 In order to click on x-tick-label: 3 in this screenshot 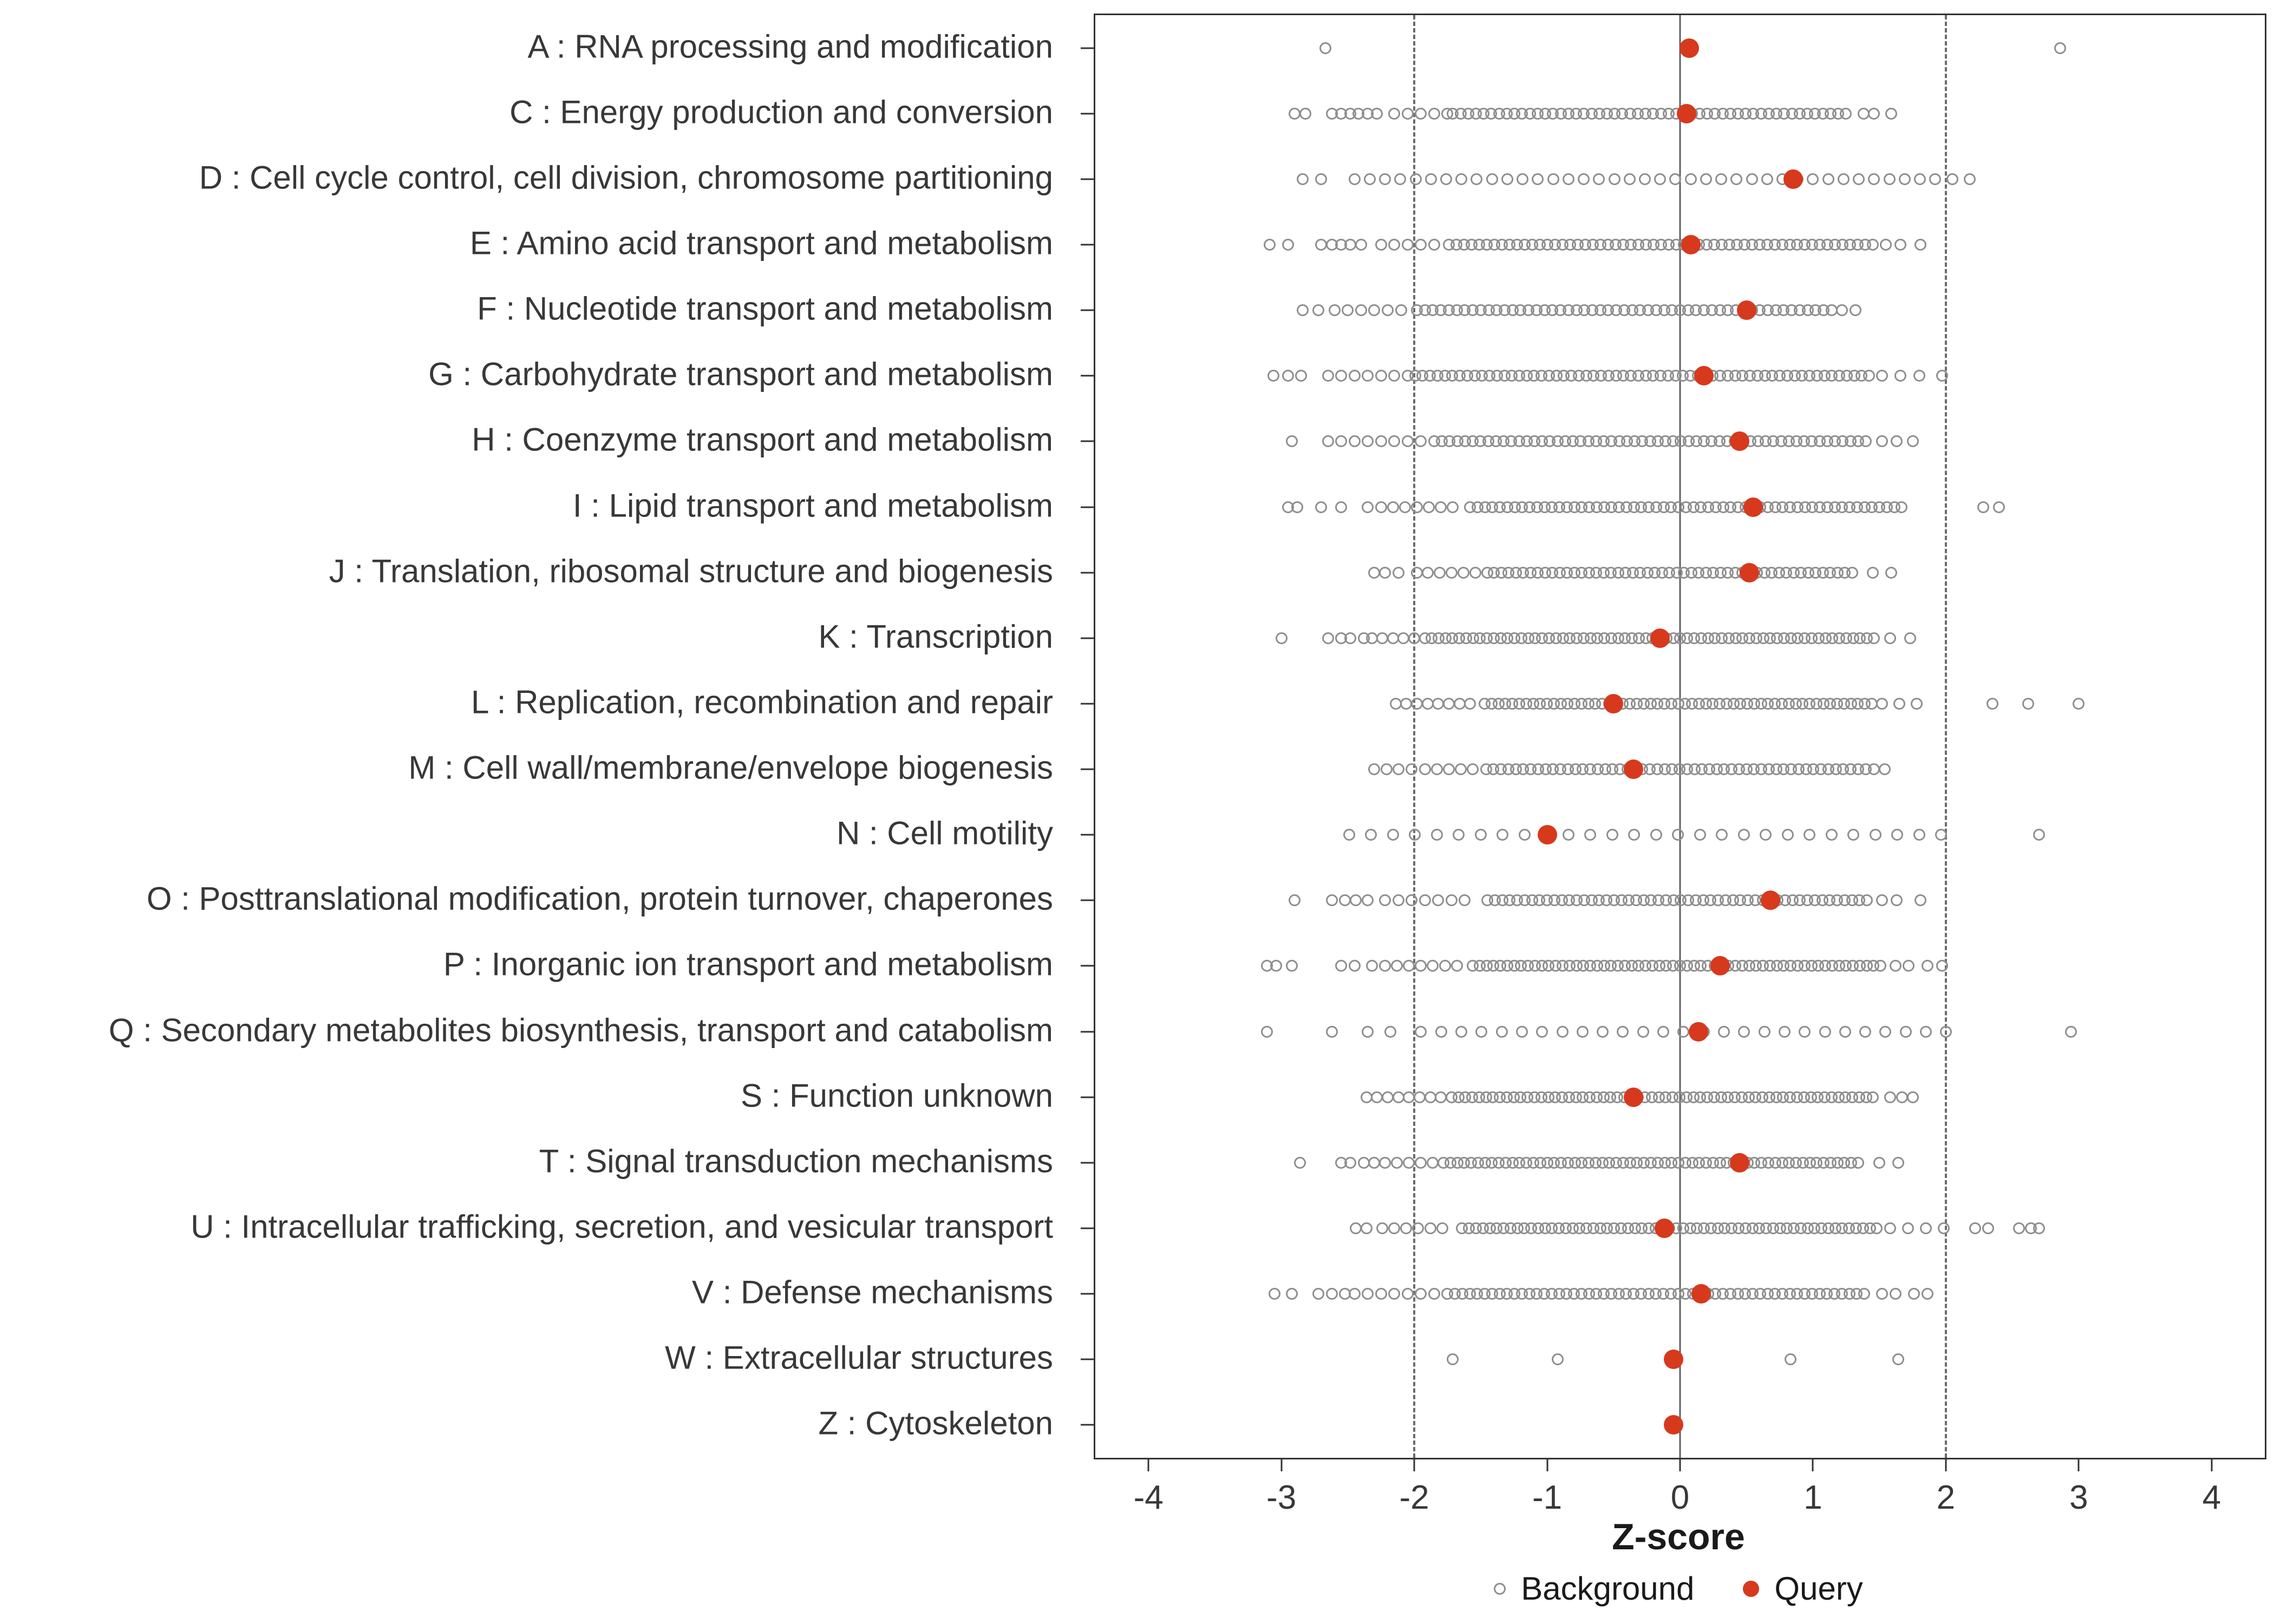, I will do `click(2079, 1498)`.